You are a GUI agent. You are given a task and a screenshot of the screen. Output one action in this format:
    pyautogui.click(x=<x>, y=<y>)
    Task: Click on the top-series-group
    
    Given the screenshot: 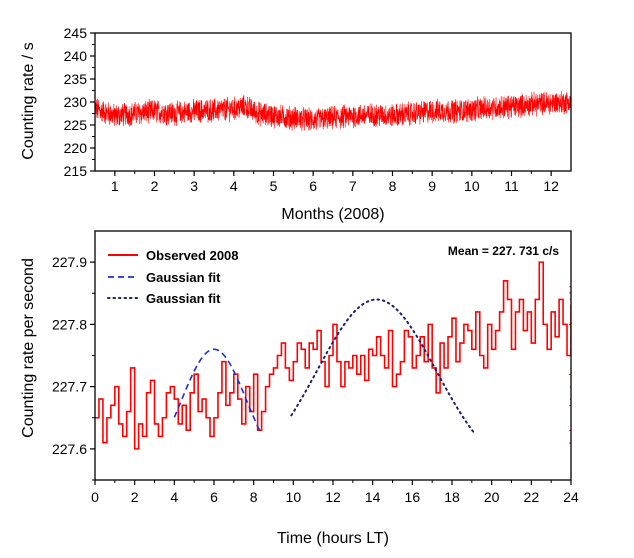 What is the action you would take?
    pyautogui.click(x=333, y=111)
    